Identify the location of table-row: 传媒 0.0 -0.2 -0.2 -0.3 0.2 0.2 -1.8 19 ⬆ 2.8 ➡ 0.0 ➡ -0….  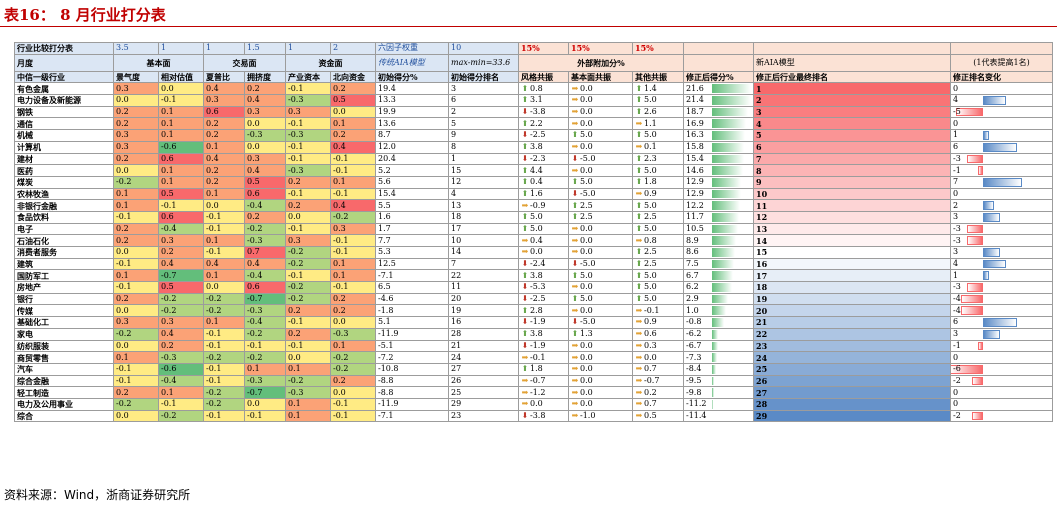
(533, 311).